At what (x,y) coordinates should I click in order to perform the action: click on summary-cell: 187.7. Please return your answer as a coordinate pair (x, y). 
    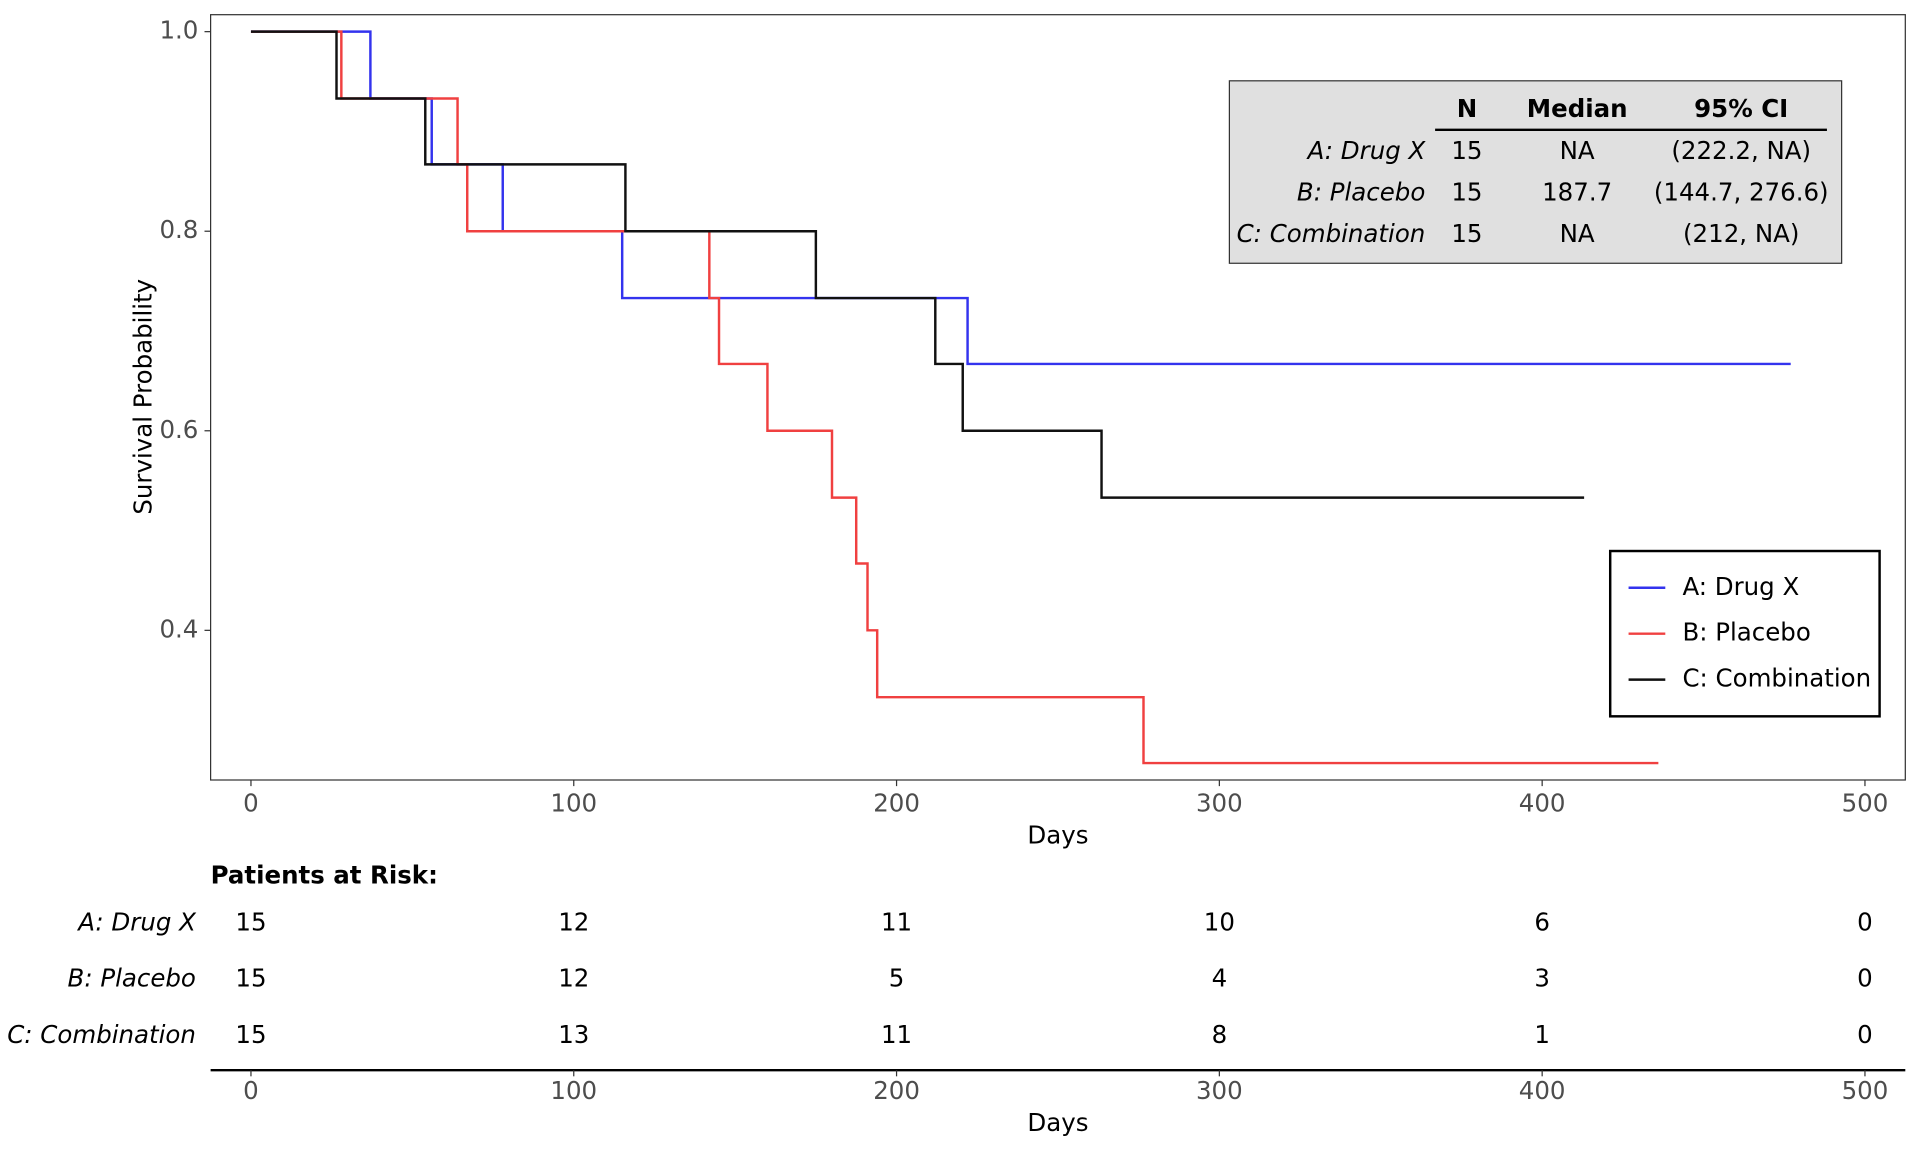
    Looking at the image, I should click on (1577, 191).